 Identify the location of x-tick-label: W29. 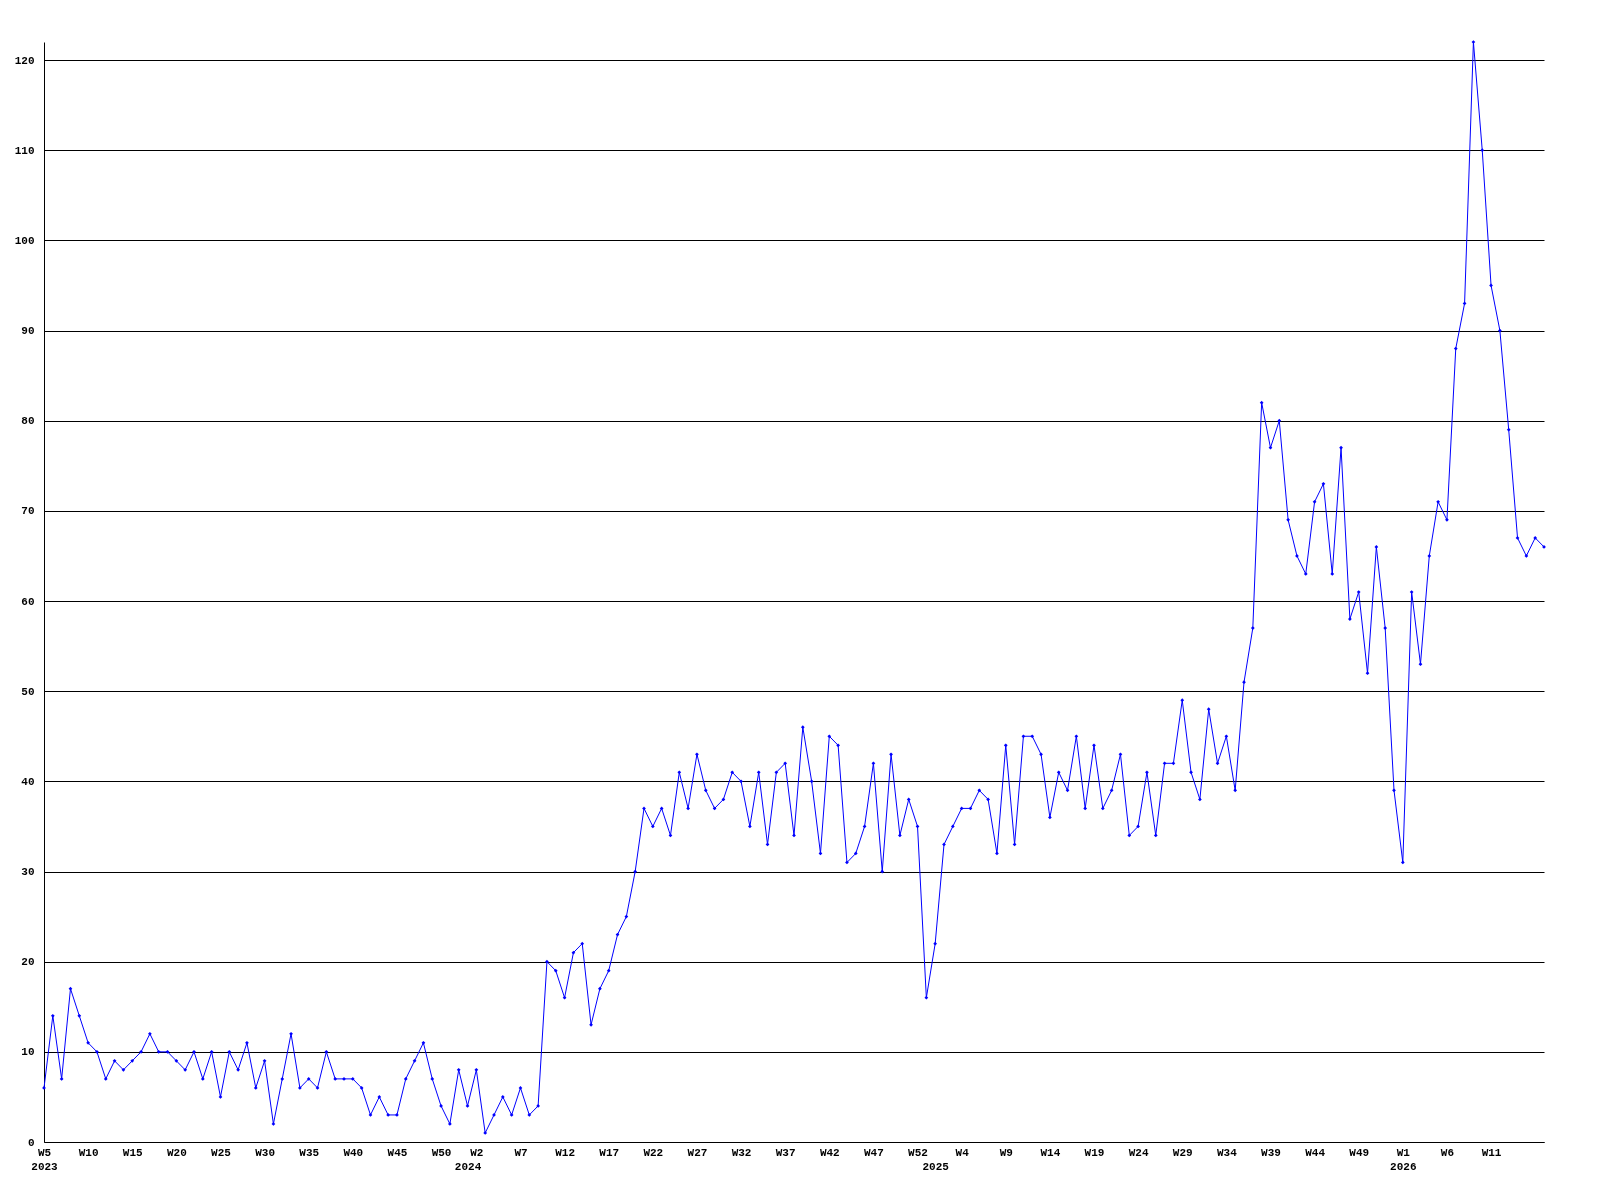
(1182, 1152).